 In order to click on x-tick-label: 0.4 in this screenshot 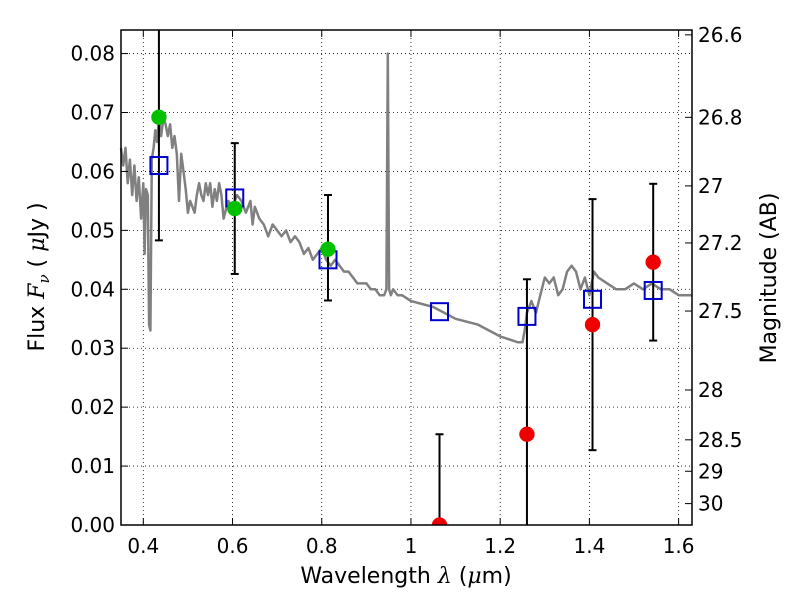, I will do `click(143, 546)`.